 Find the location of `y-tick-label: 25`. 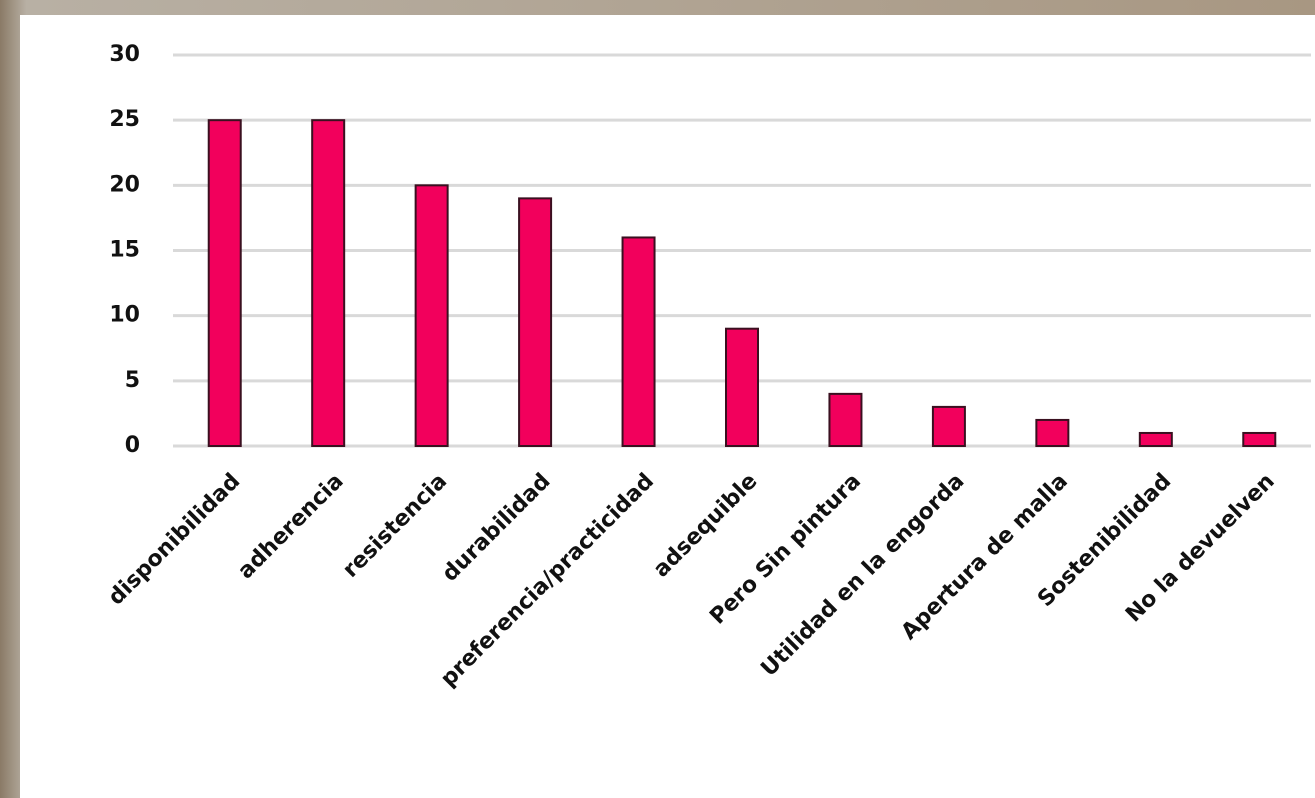

y-tick-label: 25 is located at coordinates (124, 119).